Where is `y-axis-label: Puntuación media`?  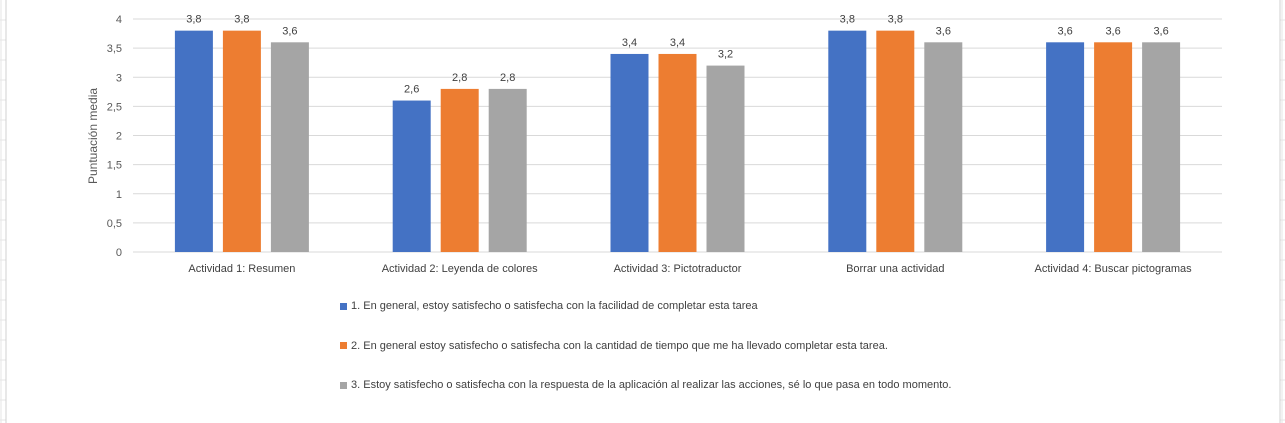 y-axis-label: Puntuación media is located at coordinates (93, 136).